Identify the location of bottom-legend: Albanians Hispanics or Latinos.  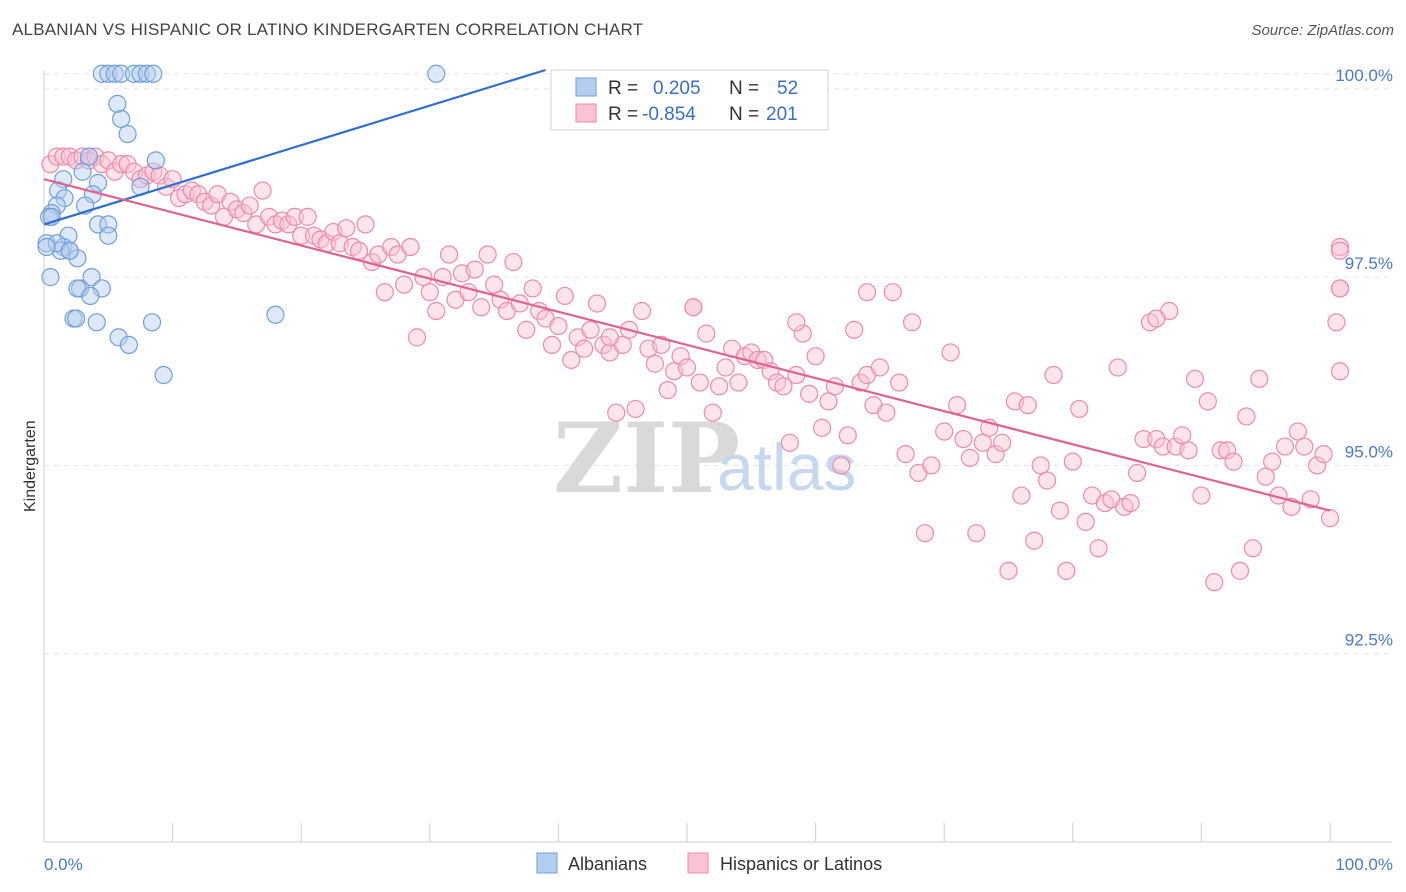
(709, 863).